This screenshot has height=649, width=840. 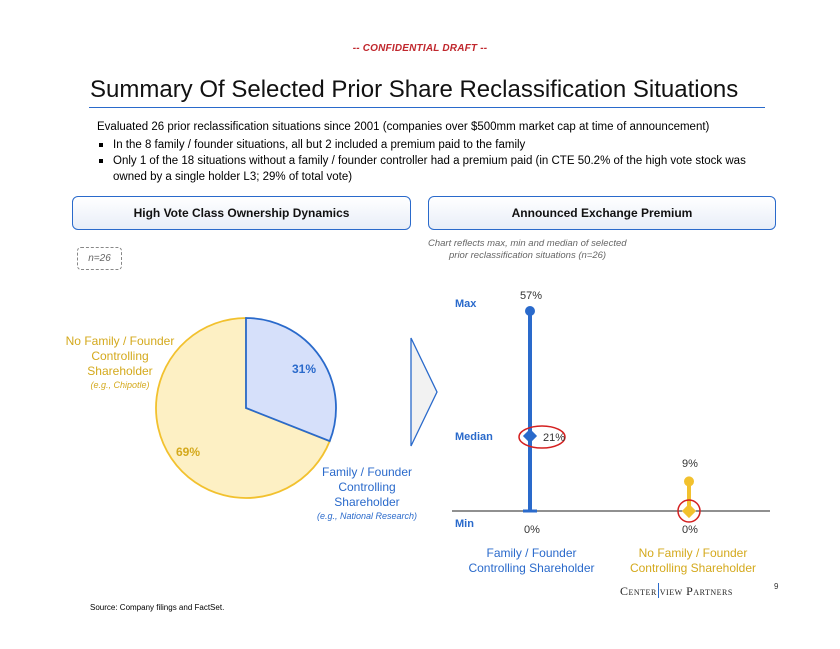 I want to click on data-label-max-no-family: 9%, so click(x=690, y=464).